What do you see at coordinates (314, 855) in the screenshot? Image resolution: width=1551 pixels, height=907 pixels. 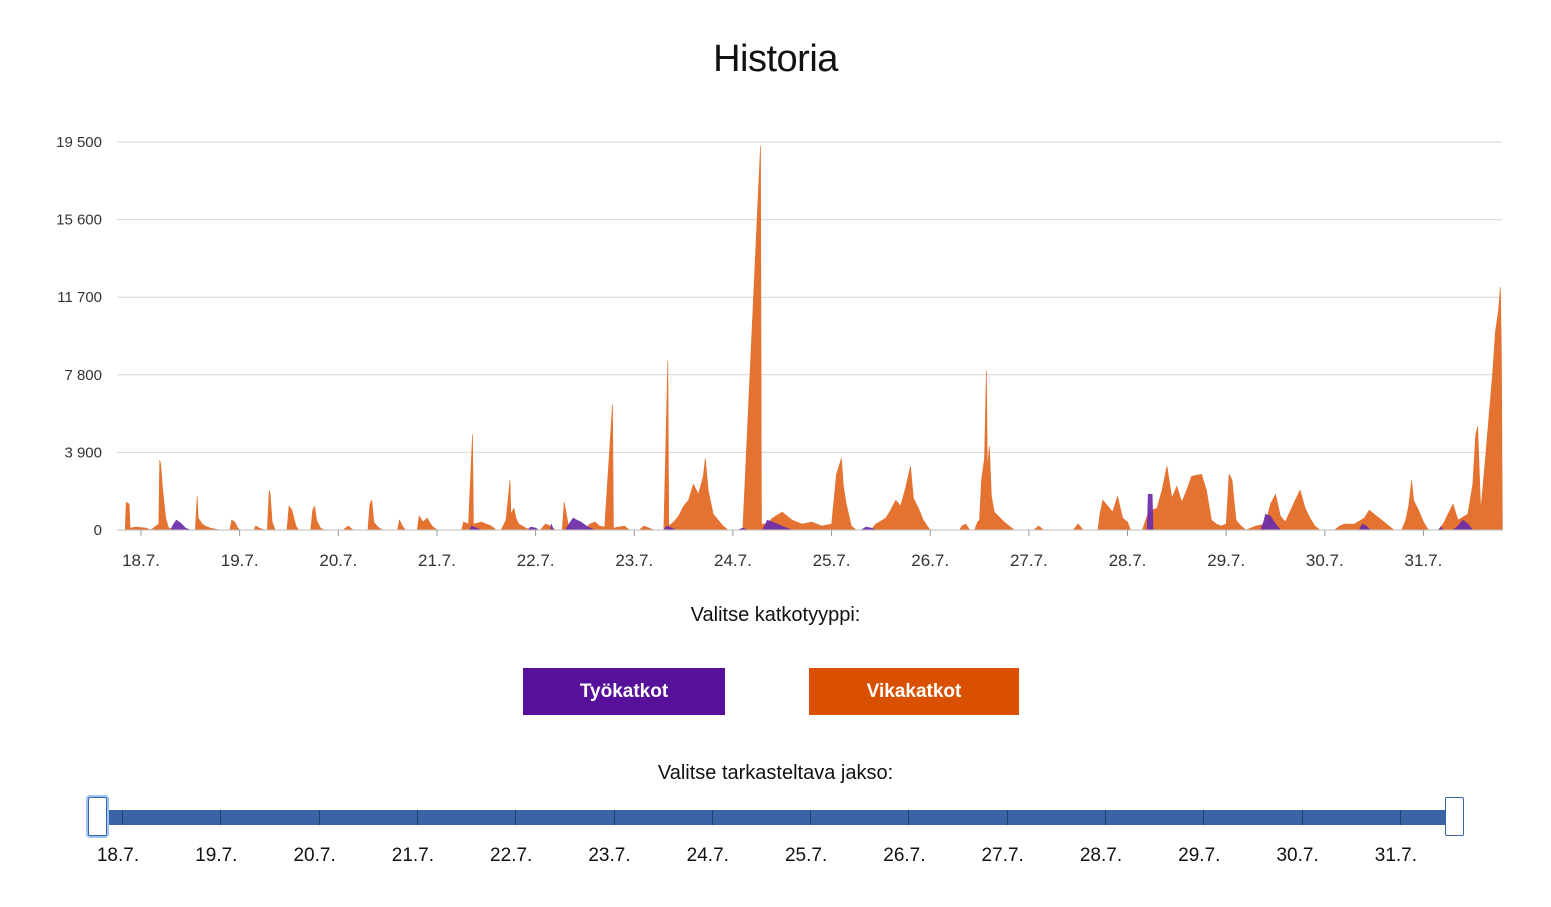 I see `slider-label: 20.7.` at bounding box center [314, 855].